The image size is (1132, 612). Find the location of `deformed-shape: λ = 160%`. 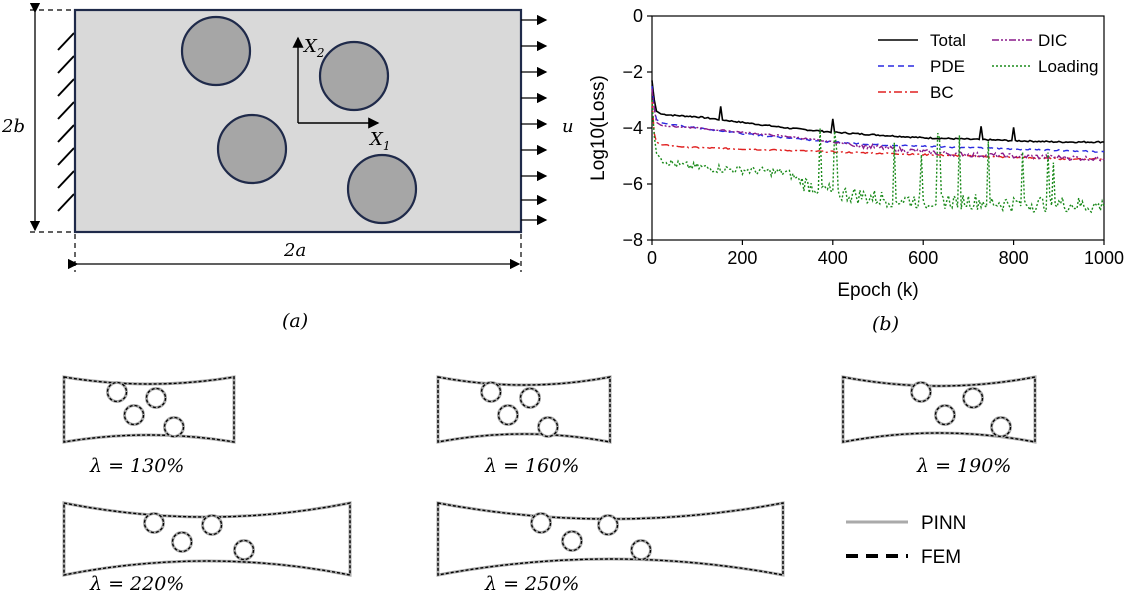

deformed-shape: λ = 160% is located at coordinates (524, 426).